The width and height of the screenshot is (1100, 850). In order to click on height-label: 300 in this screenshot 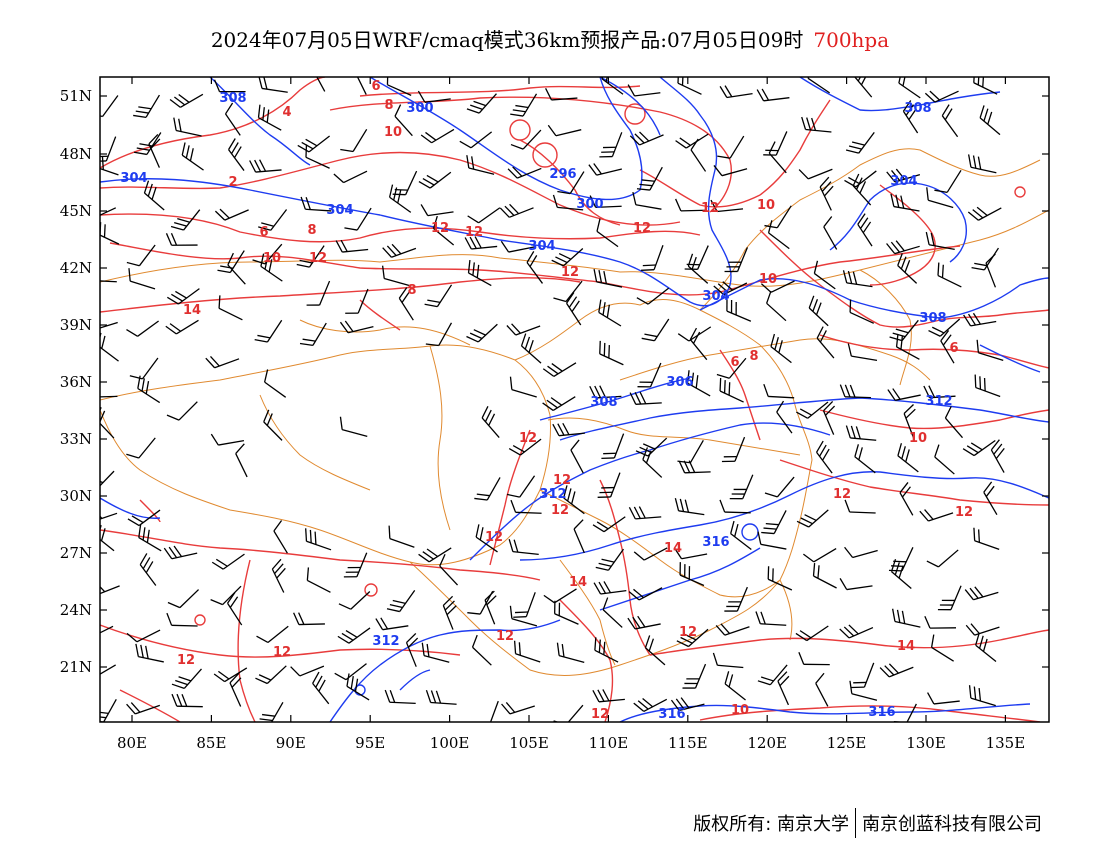, I will do `click(589, 204)`.